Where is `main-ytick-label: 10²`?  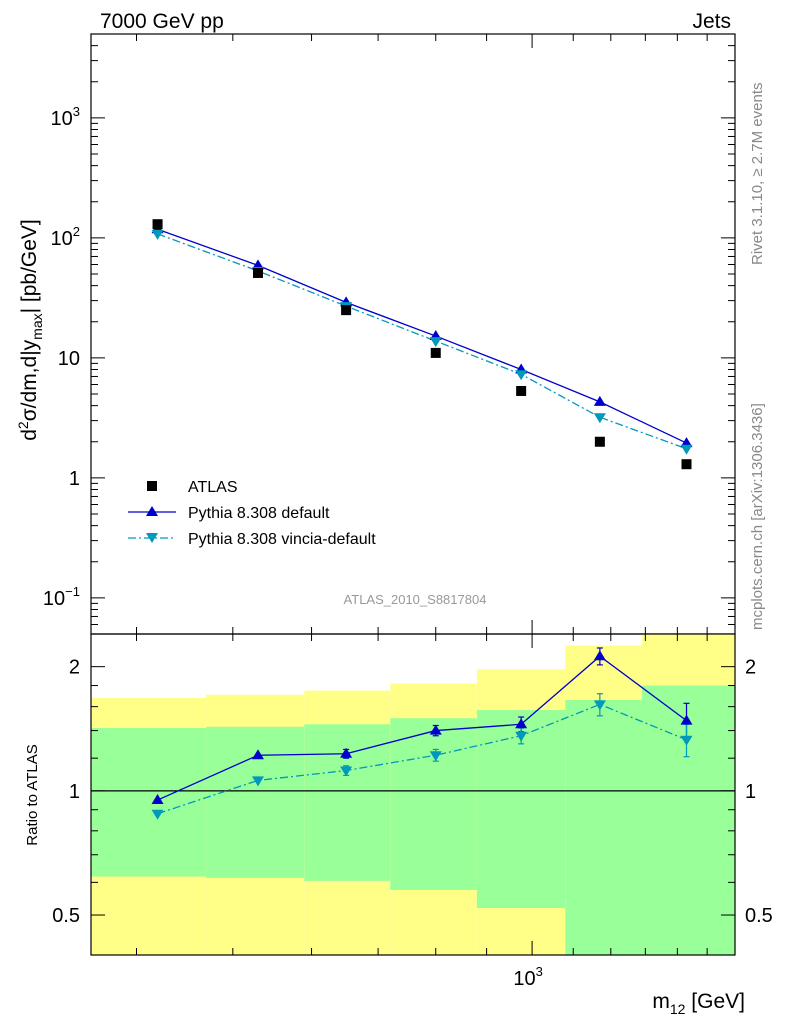 main-ytick-label: 10² is located at coordinates (65, 237).